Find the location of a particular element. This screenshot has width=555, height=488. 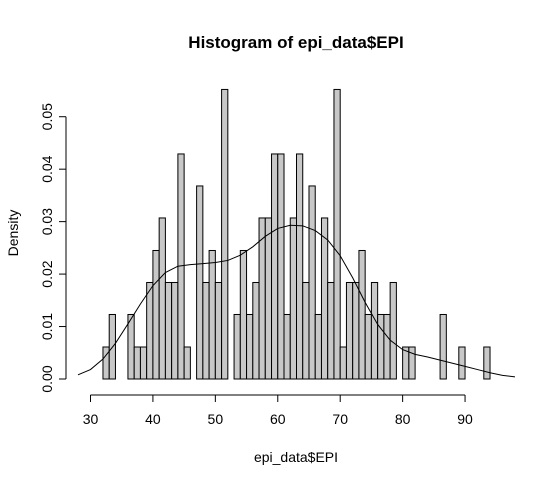

x-axis: 30 40 50 60 70 80 90 is located at coordinates (278, 410).